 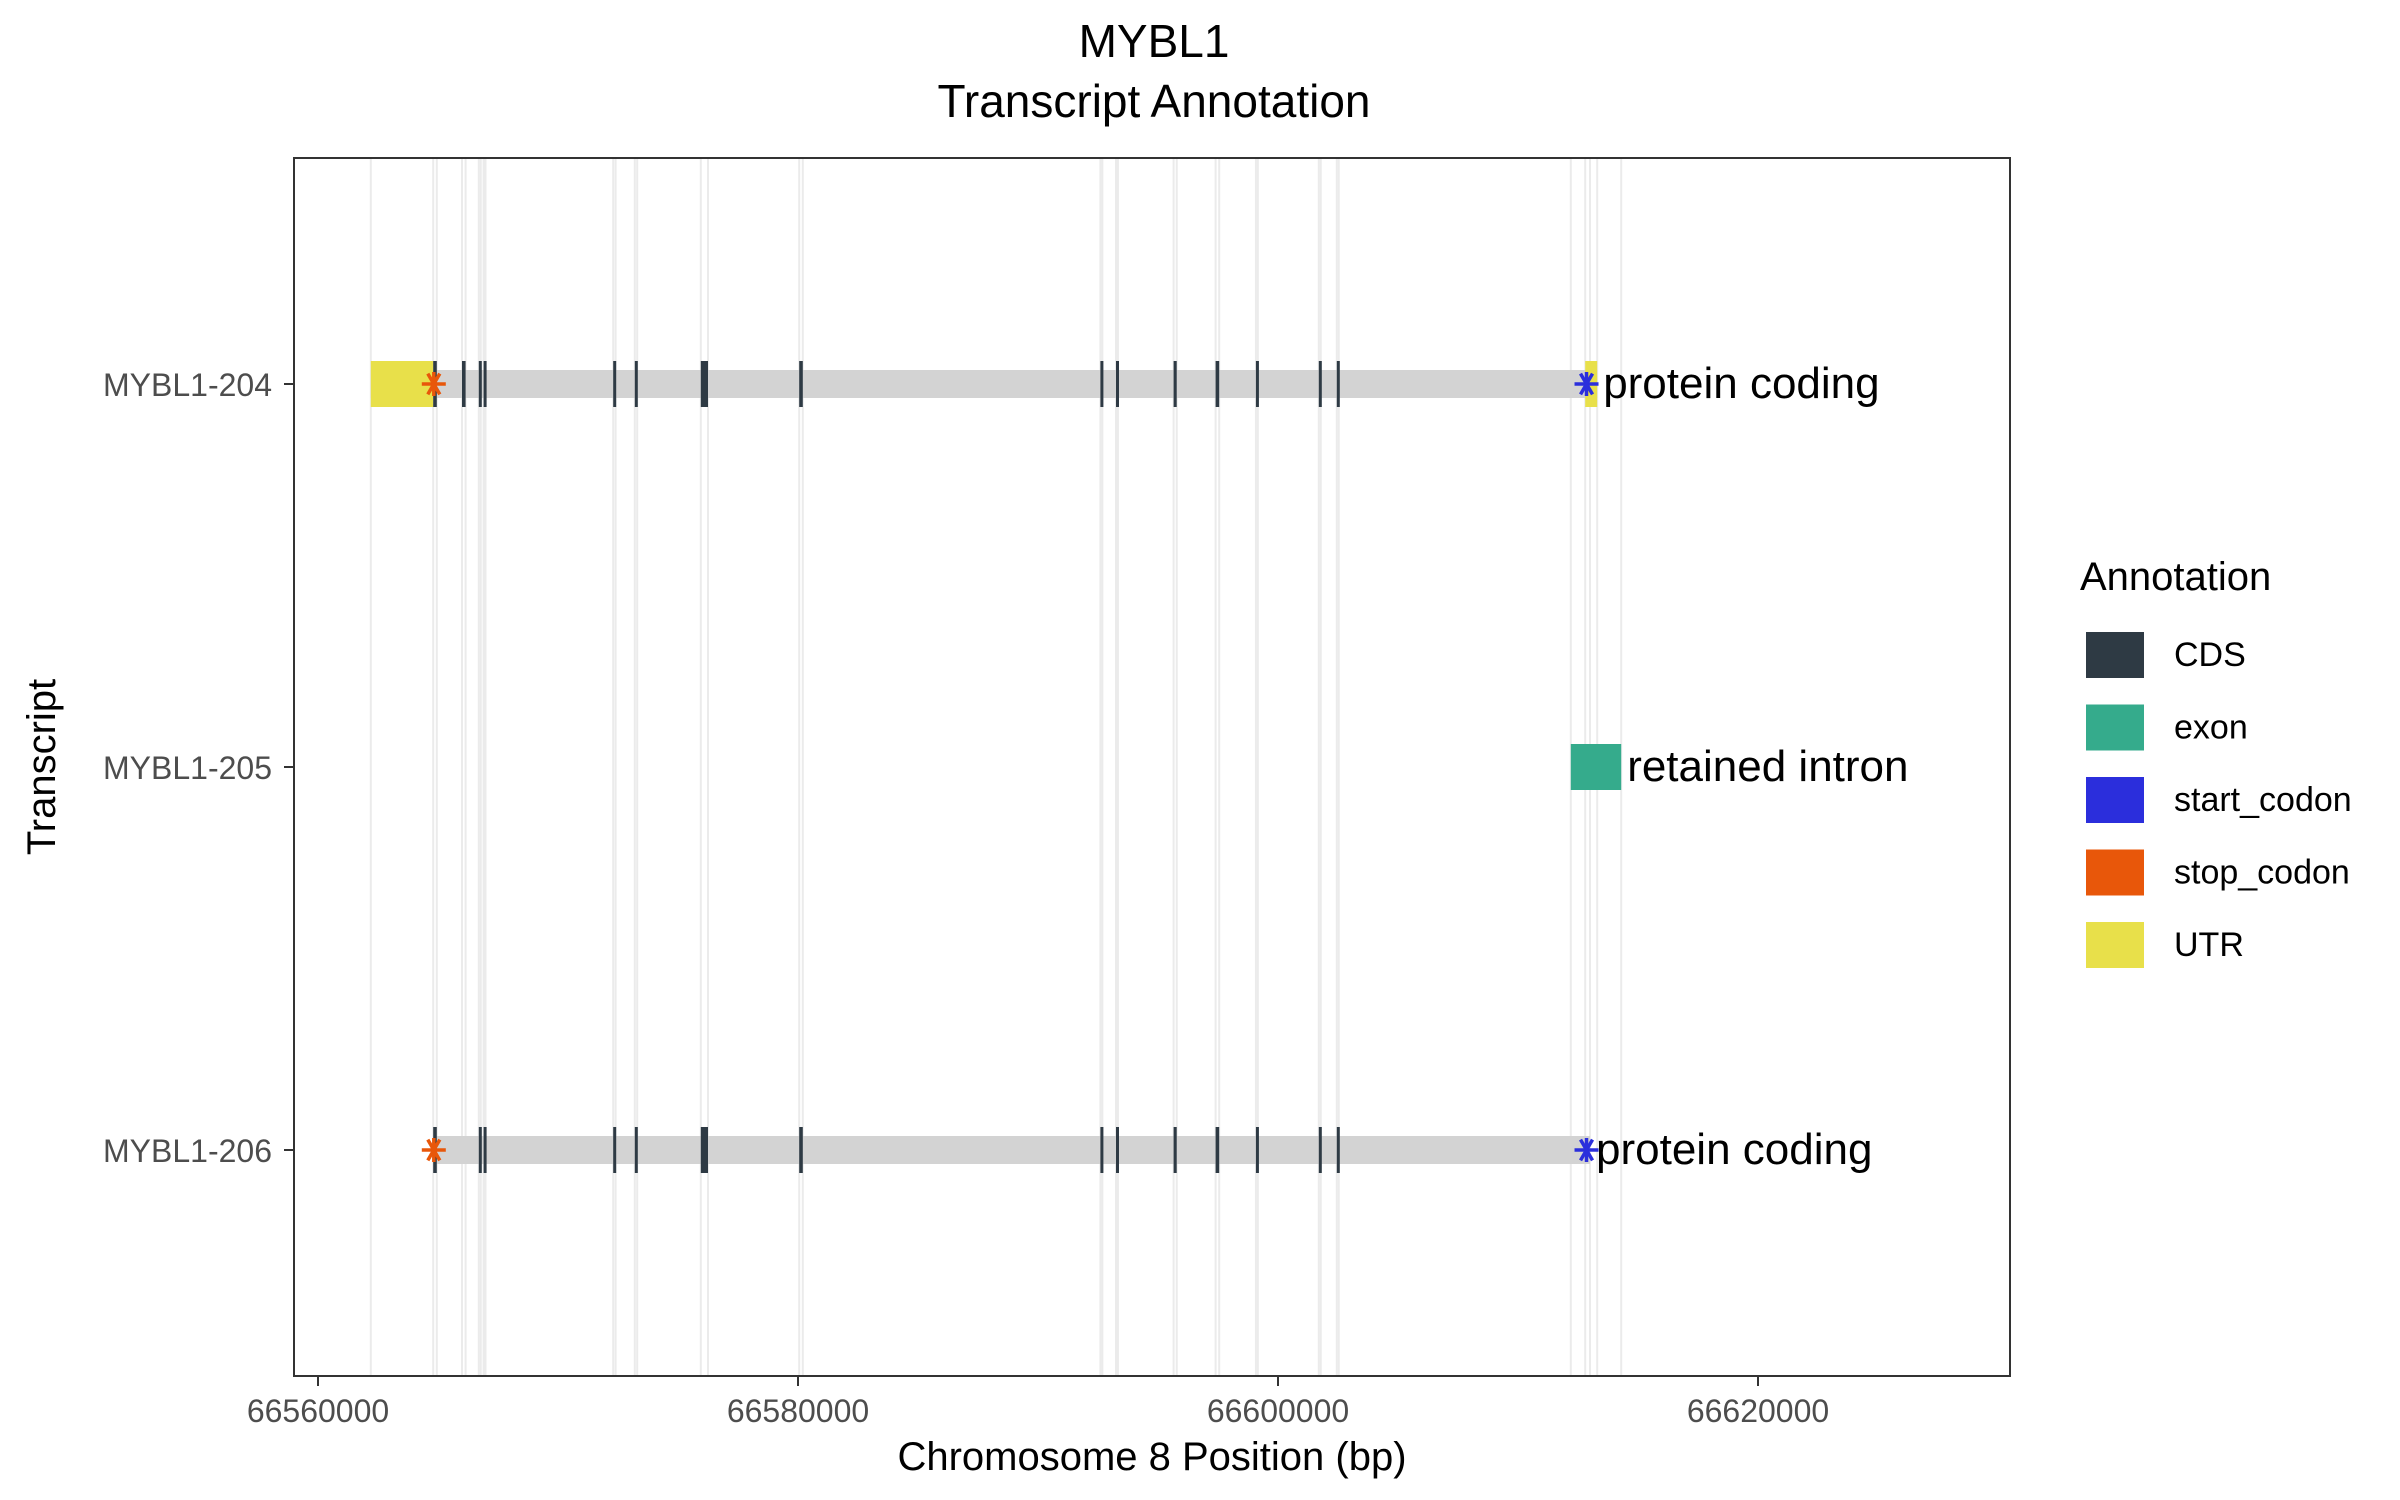 What do you see at coordinates (1596, 767) in the screenshot?
I see `exon-block` at bounding box center [1596, 767].